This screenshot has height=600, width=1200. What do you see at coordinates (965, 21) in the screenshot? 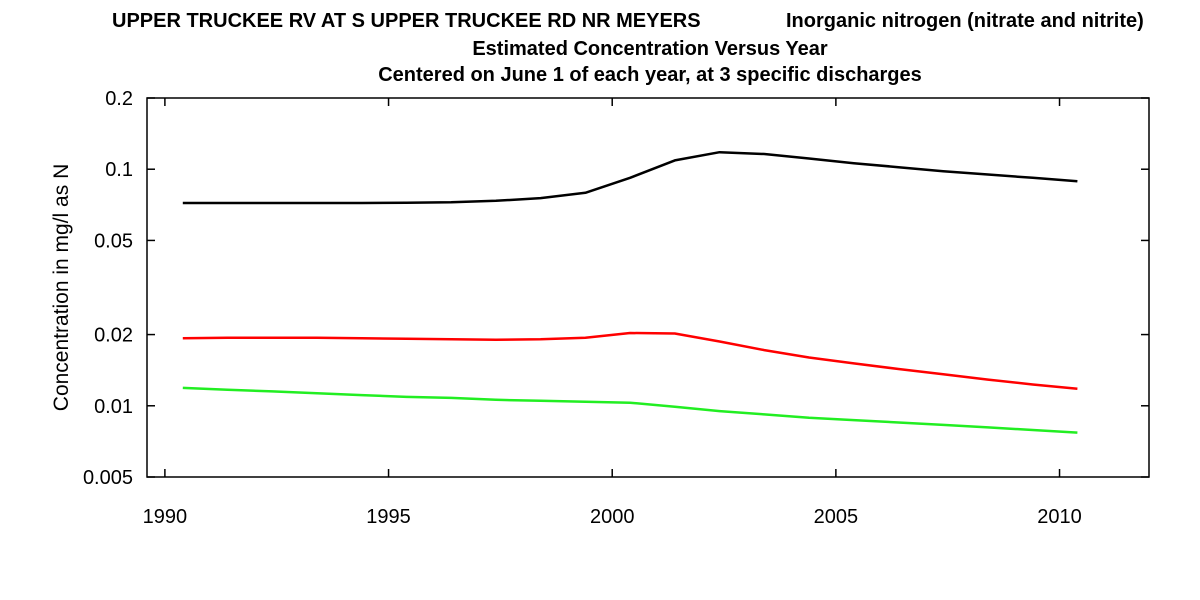
I see `chart-parameter: Inorganic nitrogen (nitrate and nitrite)` at bounding box center [965, 21].